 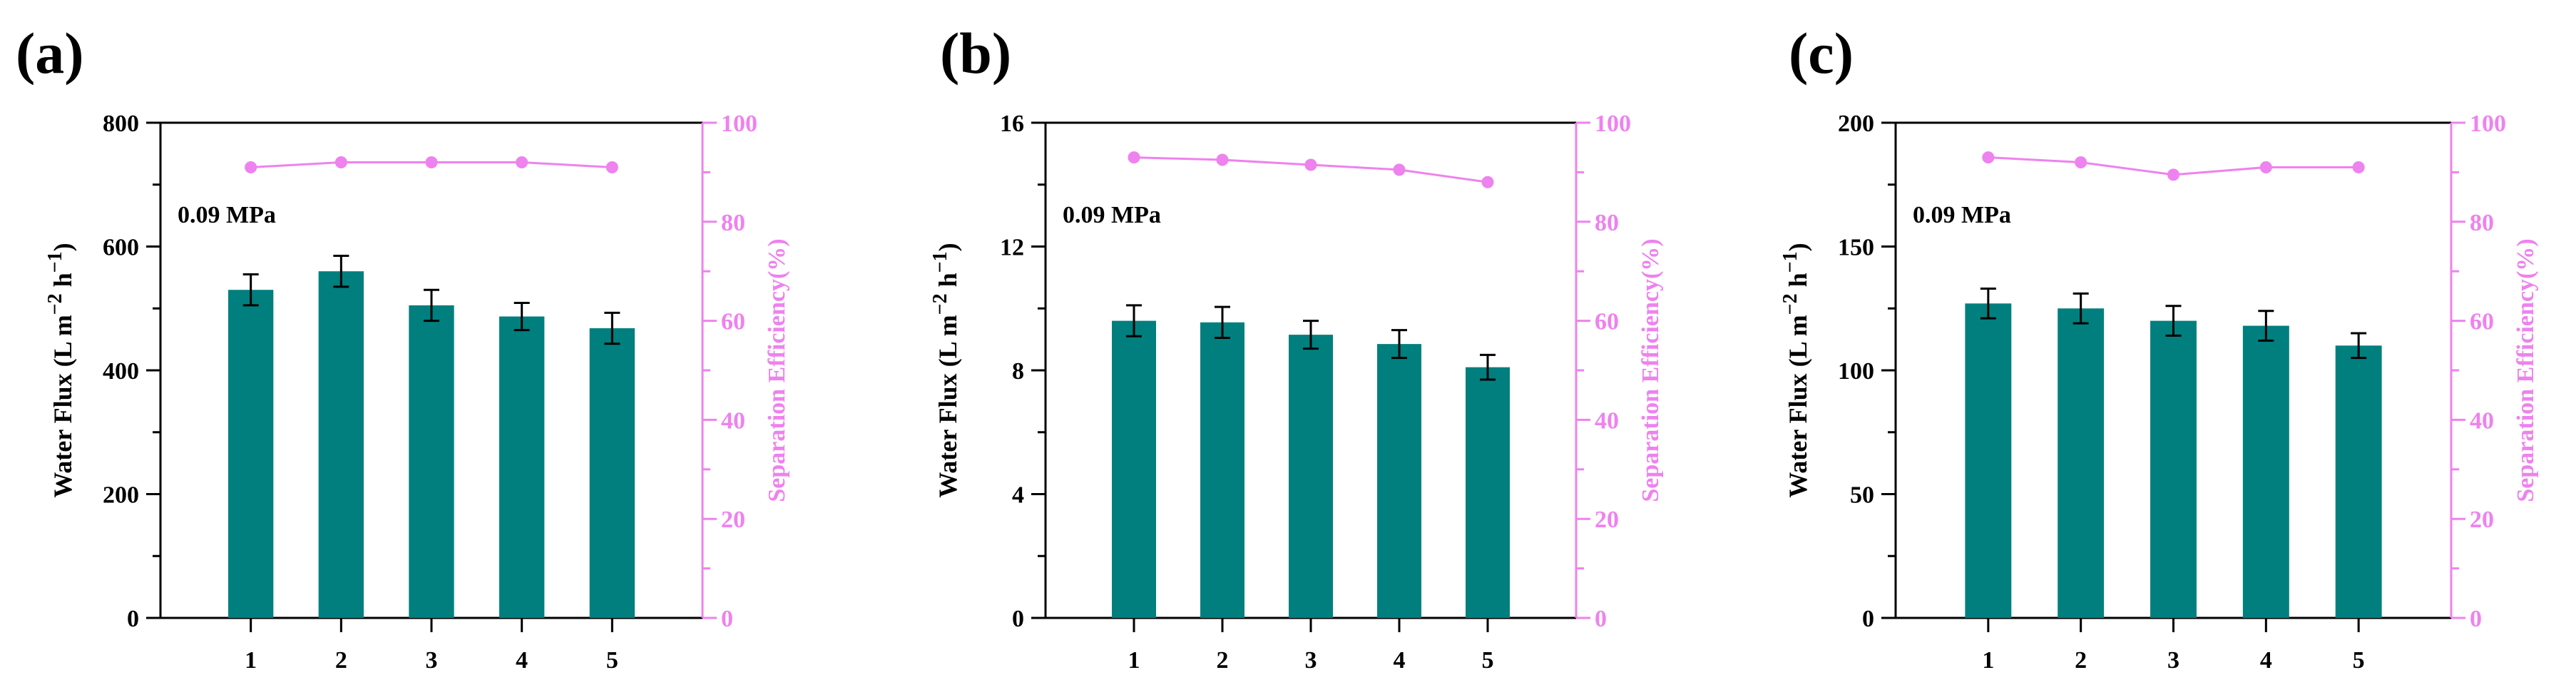 What do you see at coordinates (1012, 124) in the screenshot?
I see `y-tick-label: 16` at bounding box center [1012, 124].